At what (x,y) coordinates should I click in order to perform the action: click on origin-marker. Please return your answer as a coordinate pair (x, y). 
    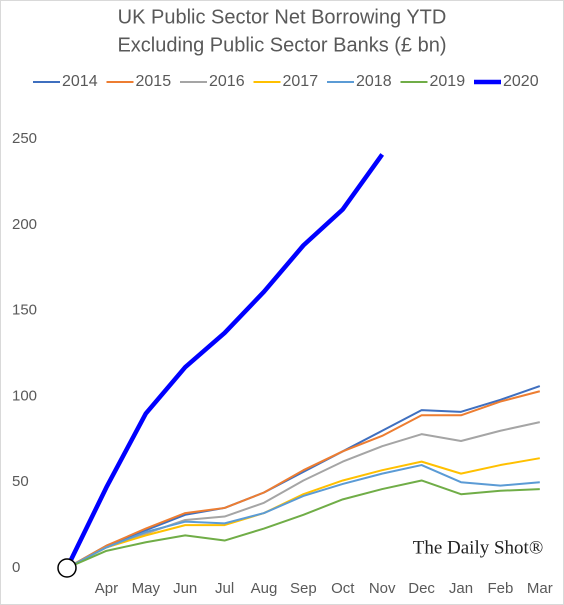
    Looking at the image, I should click on (67, 568).